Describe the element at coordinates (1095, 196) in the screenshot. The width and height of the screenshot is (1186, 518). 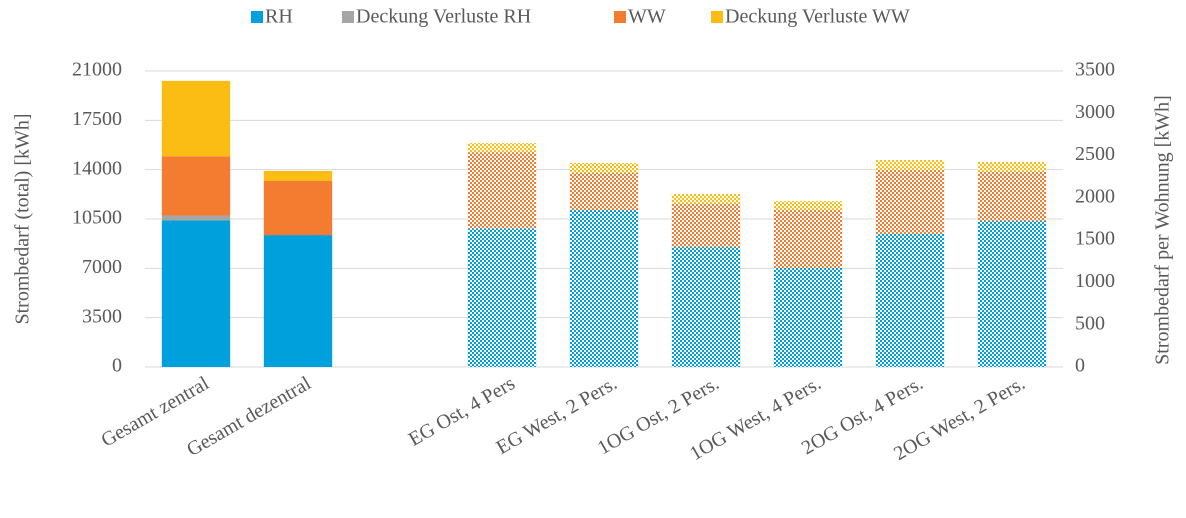
I see `y2-tick-label: 2000` at that location.